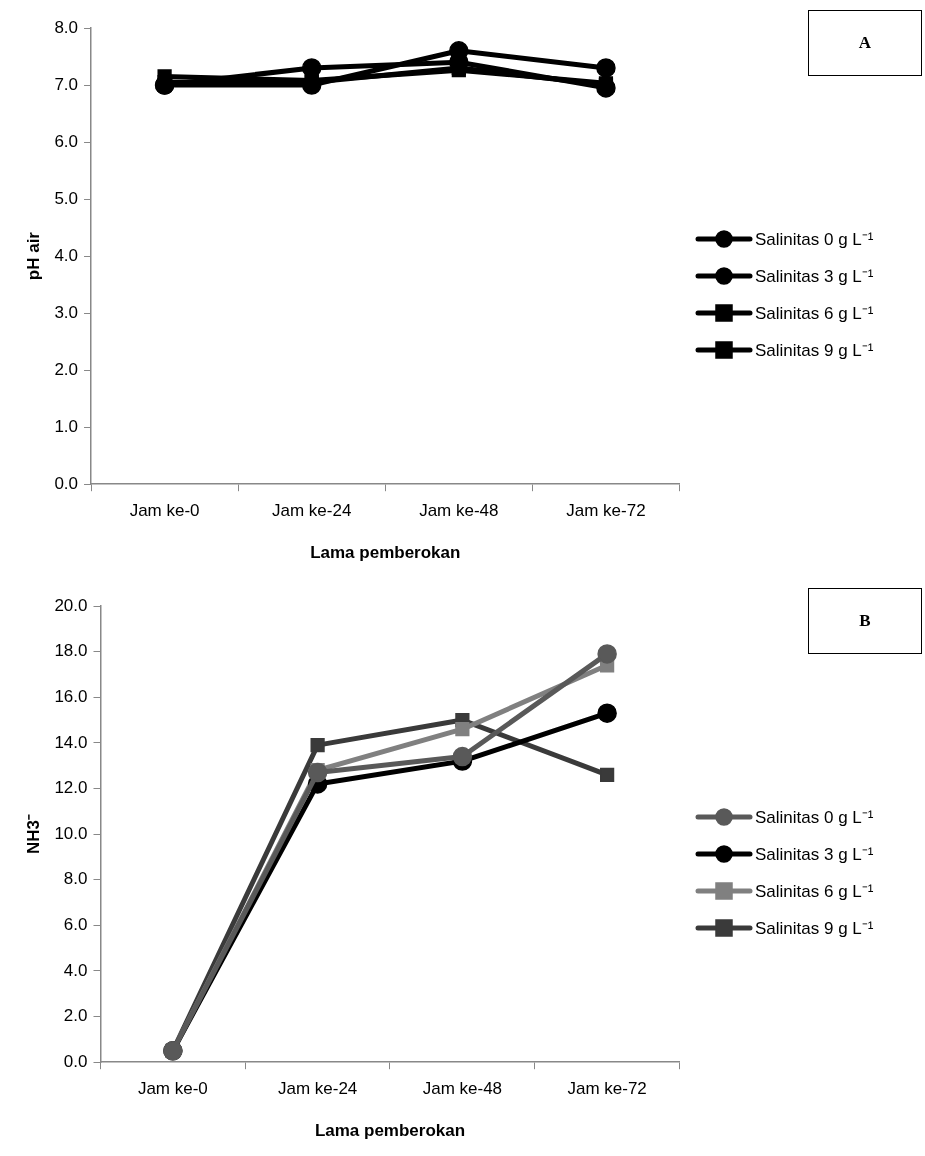 This screenshot has height=1156, width=925. I want to click on y-tick-label: 14.0, so click(71, 742).